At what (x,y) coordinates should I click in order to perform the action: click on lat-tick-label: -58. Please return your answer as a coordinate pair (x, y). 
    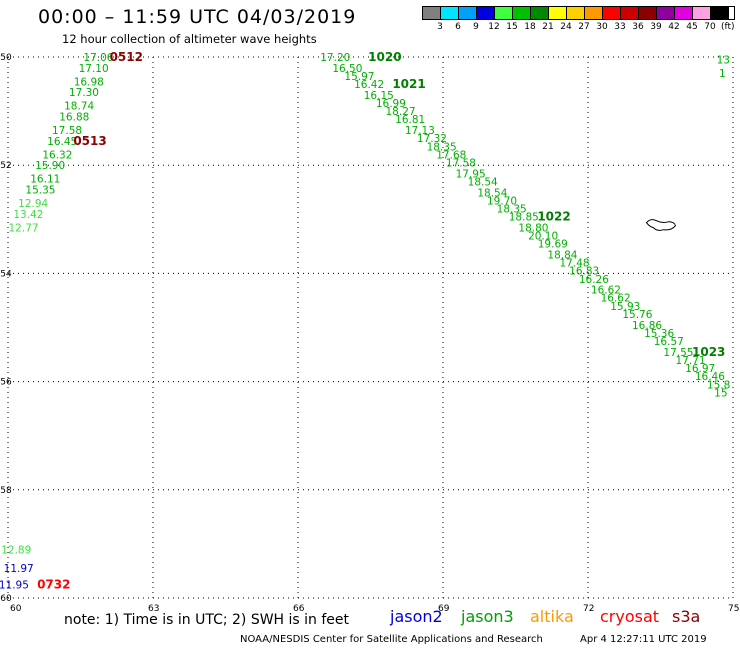
    Looking at the image, I should click on (6, 491).